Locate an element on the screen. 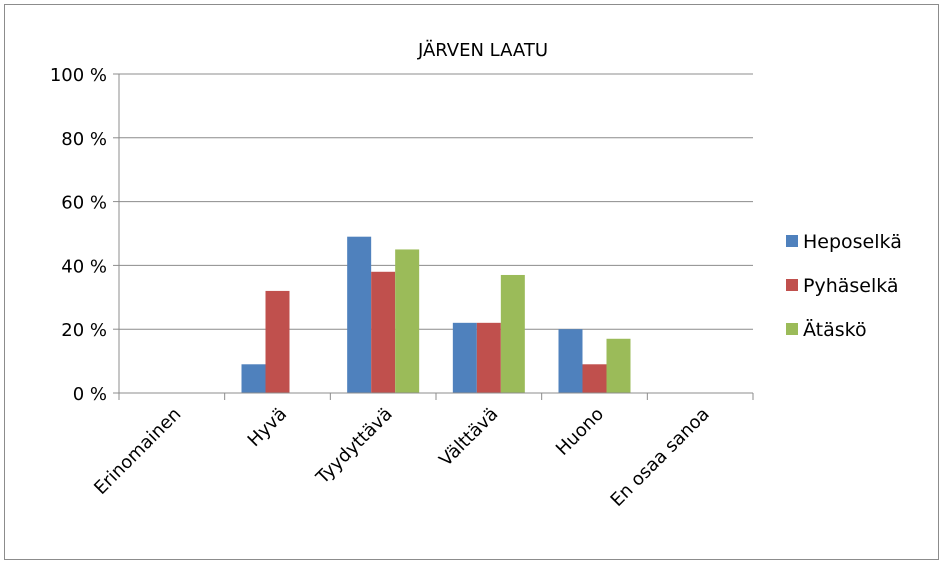 The image size is (945, 565). y-tick-label: 40 % is located at coordinates (84, 266).